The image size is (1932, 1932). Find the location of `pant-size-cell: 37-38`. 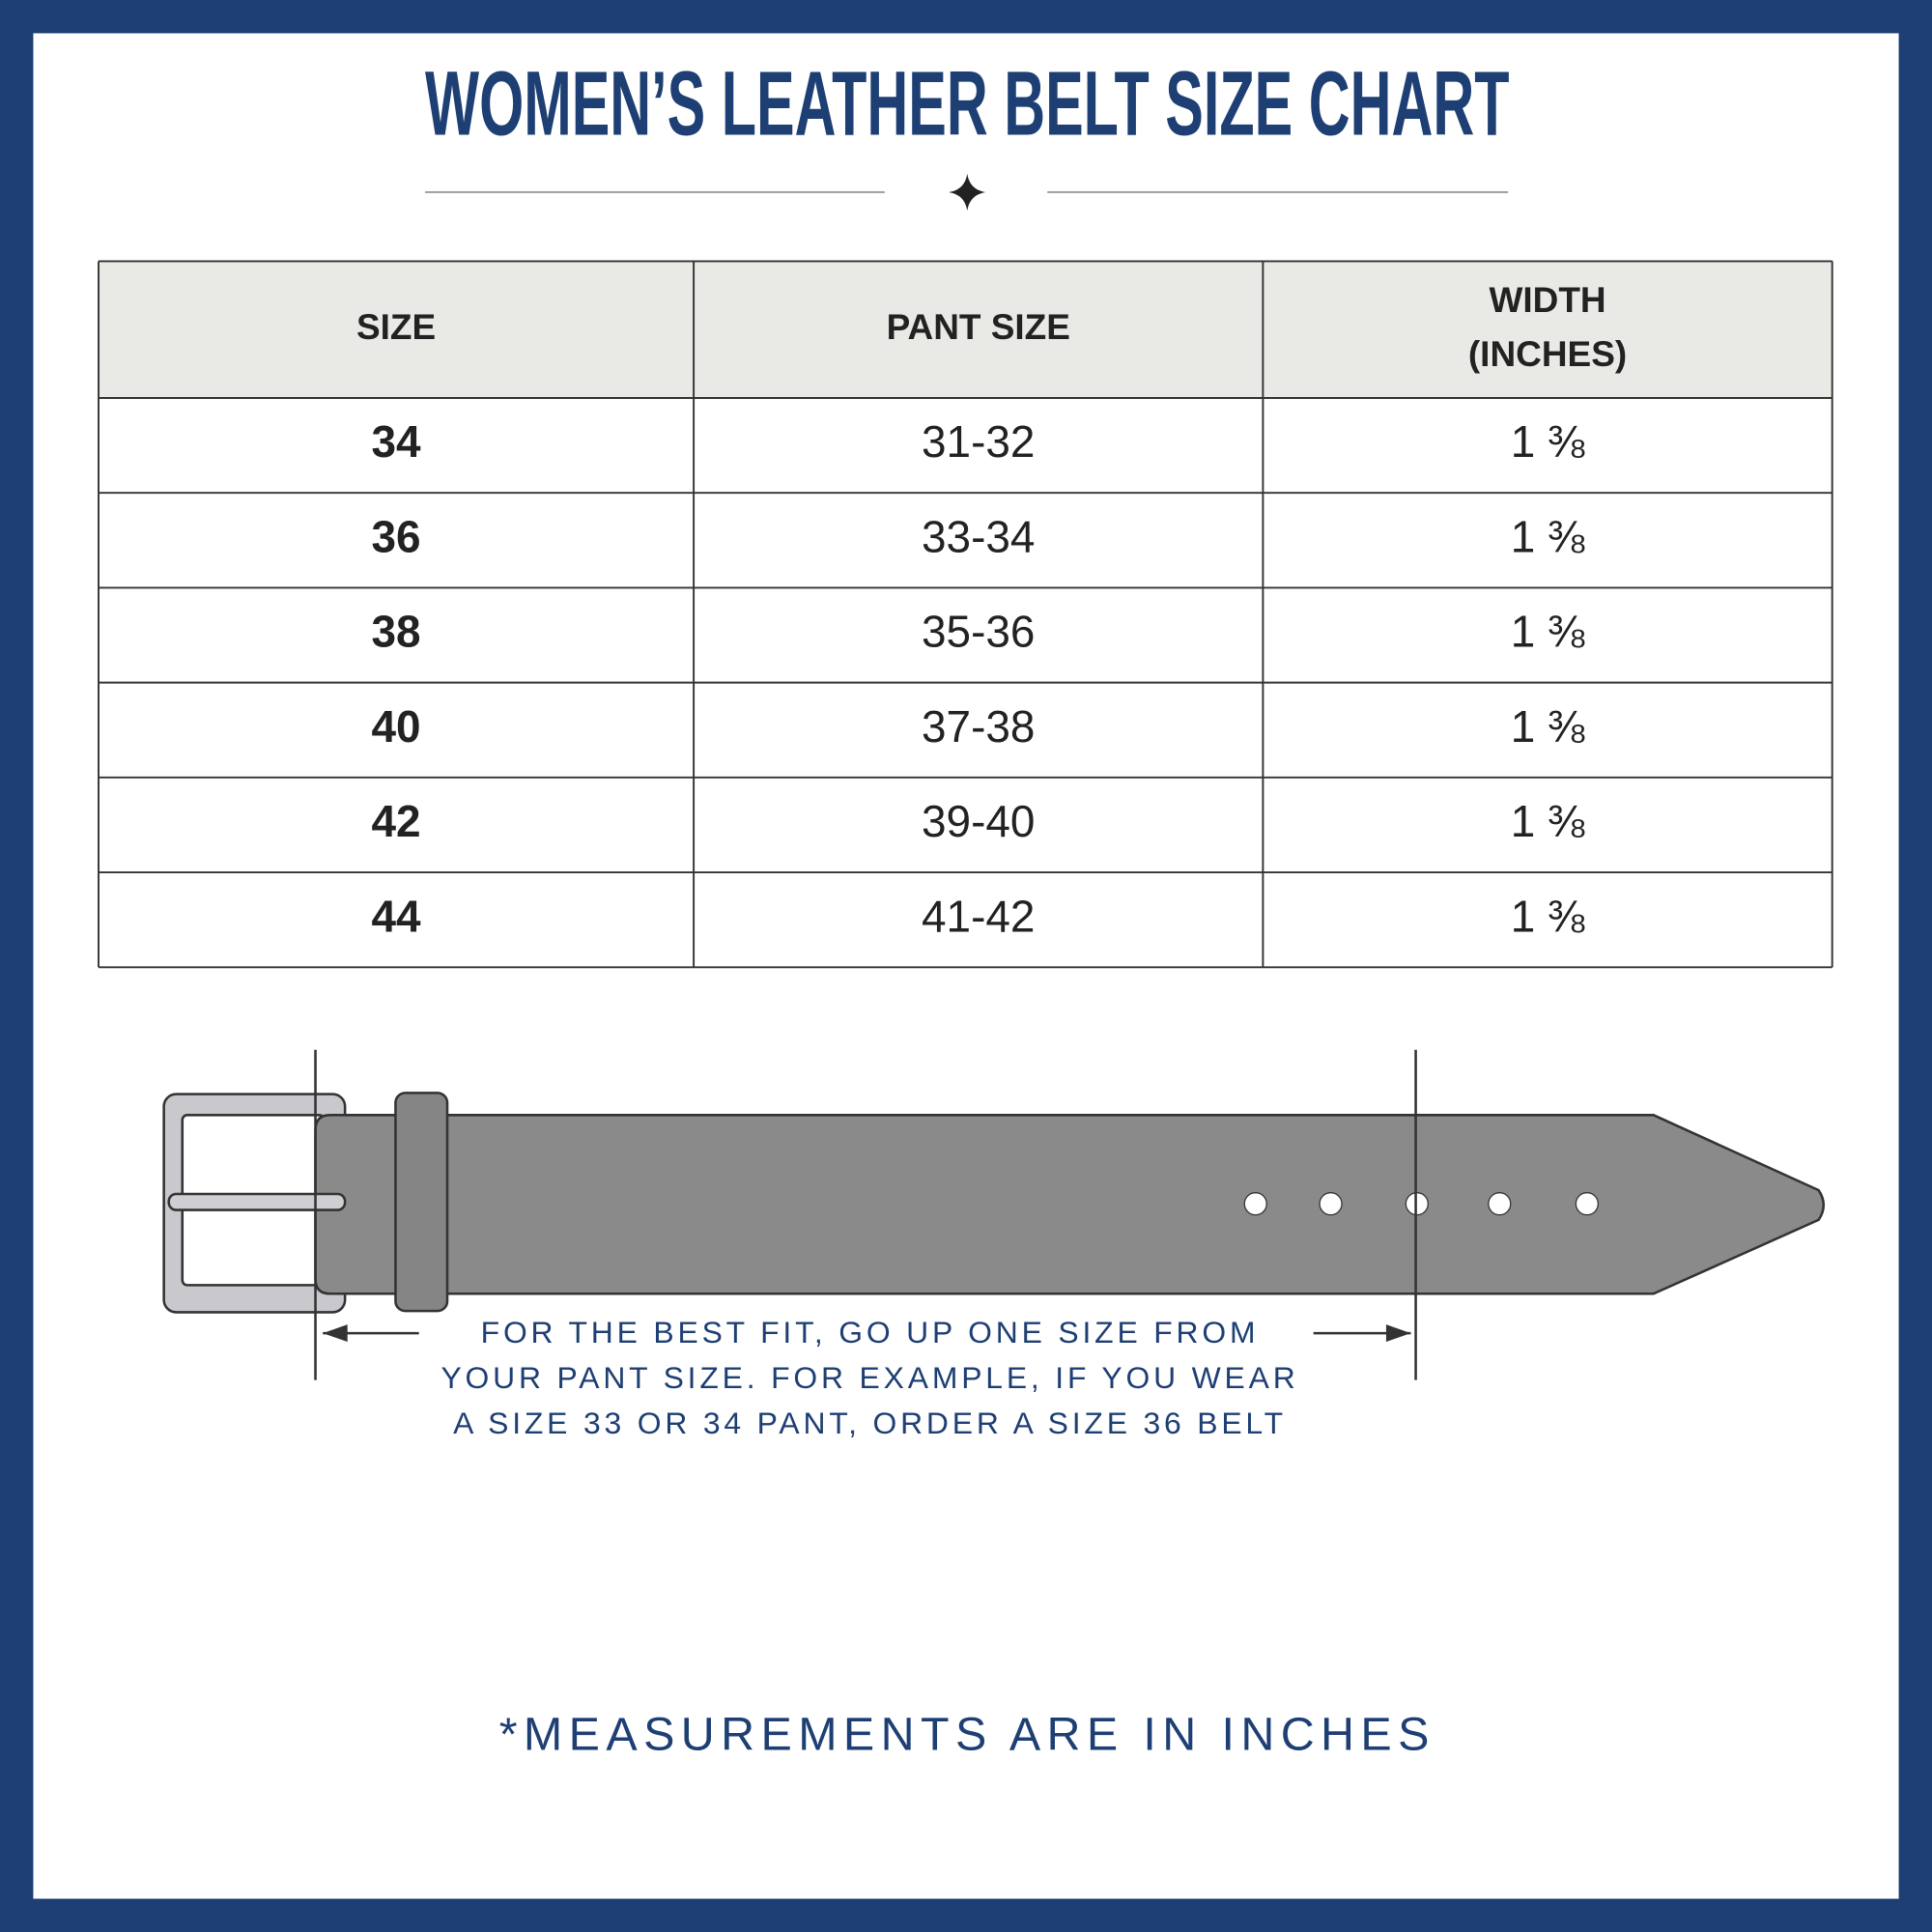

pant-size-cell: 37-38 is located at coordinates (978, 726).